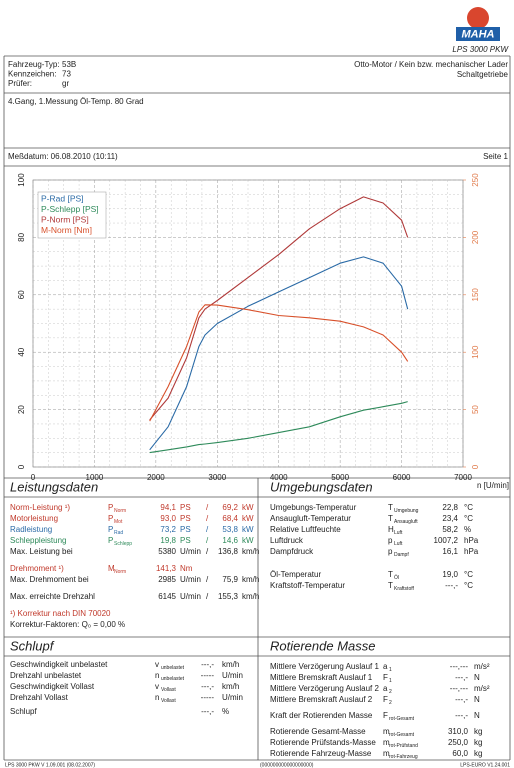  I want to click on row-label: Drehzahl unbelastet, so click(46, 675).